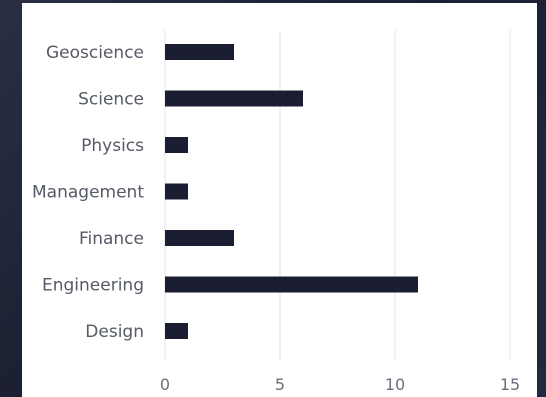 Image resolution: width=546 pixels, height=397 pixels. What do you see at coordinates (95, 53) in the screenshot?
I see `y-category-label: Geoscience` at bounding box center [95, 53].